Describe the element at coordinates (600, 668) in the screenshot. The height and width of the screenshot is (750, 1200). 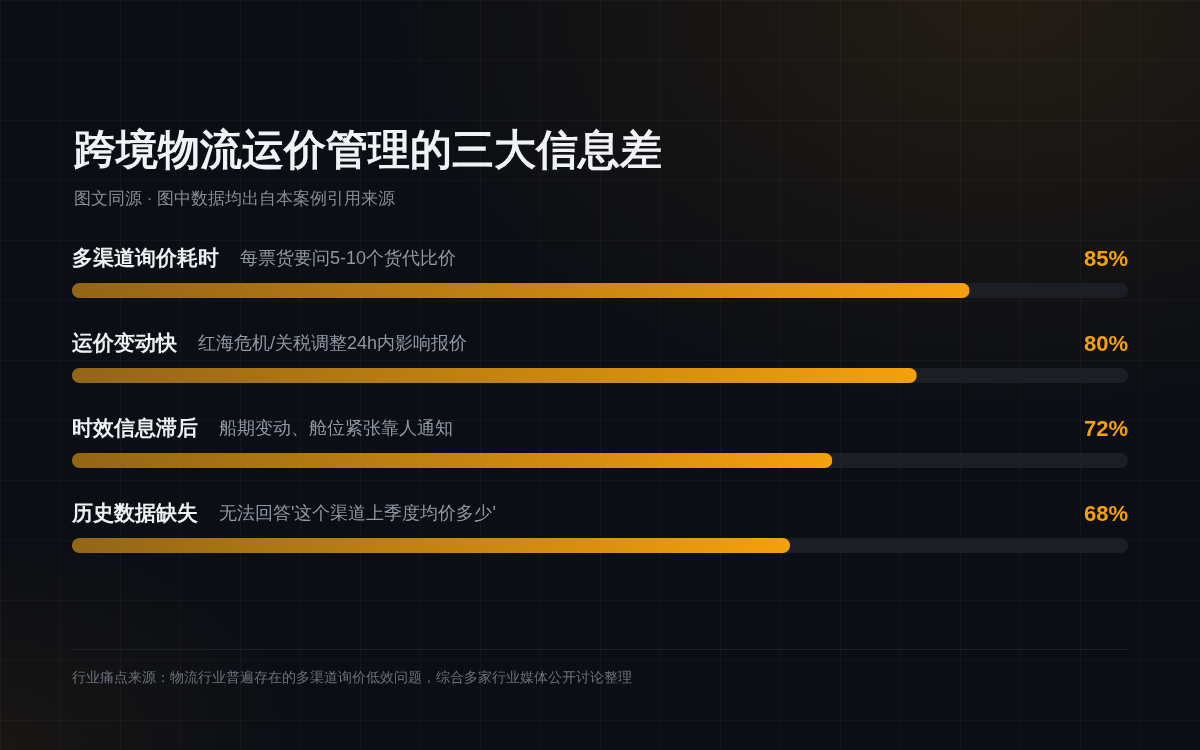
I see `text: 行业痛点来源：物流行业普遍存在的多渠道询价低效问题，综合多家行业媒体公开讨论整理` at that location.